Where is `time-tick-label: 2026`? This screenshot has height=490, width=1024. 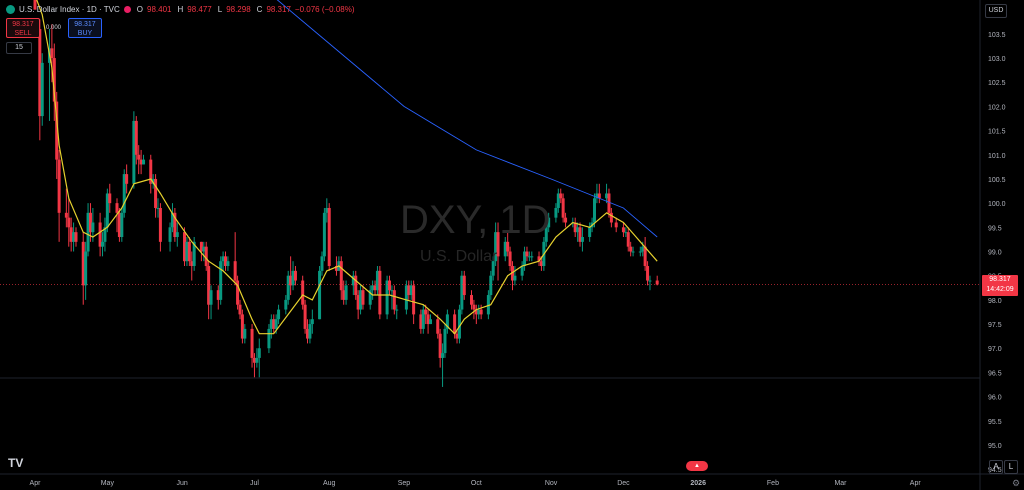
time-tick-label: 2026 is located at coordinates (698, 483).